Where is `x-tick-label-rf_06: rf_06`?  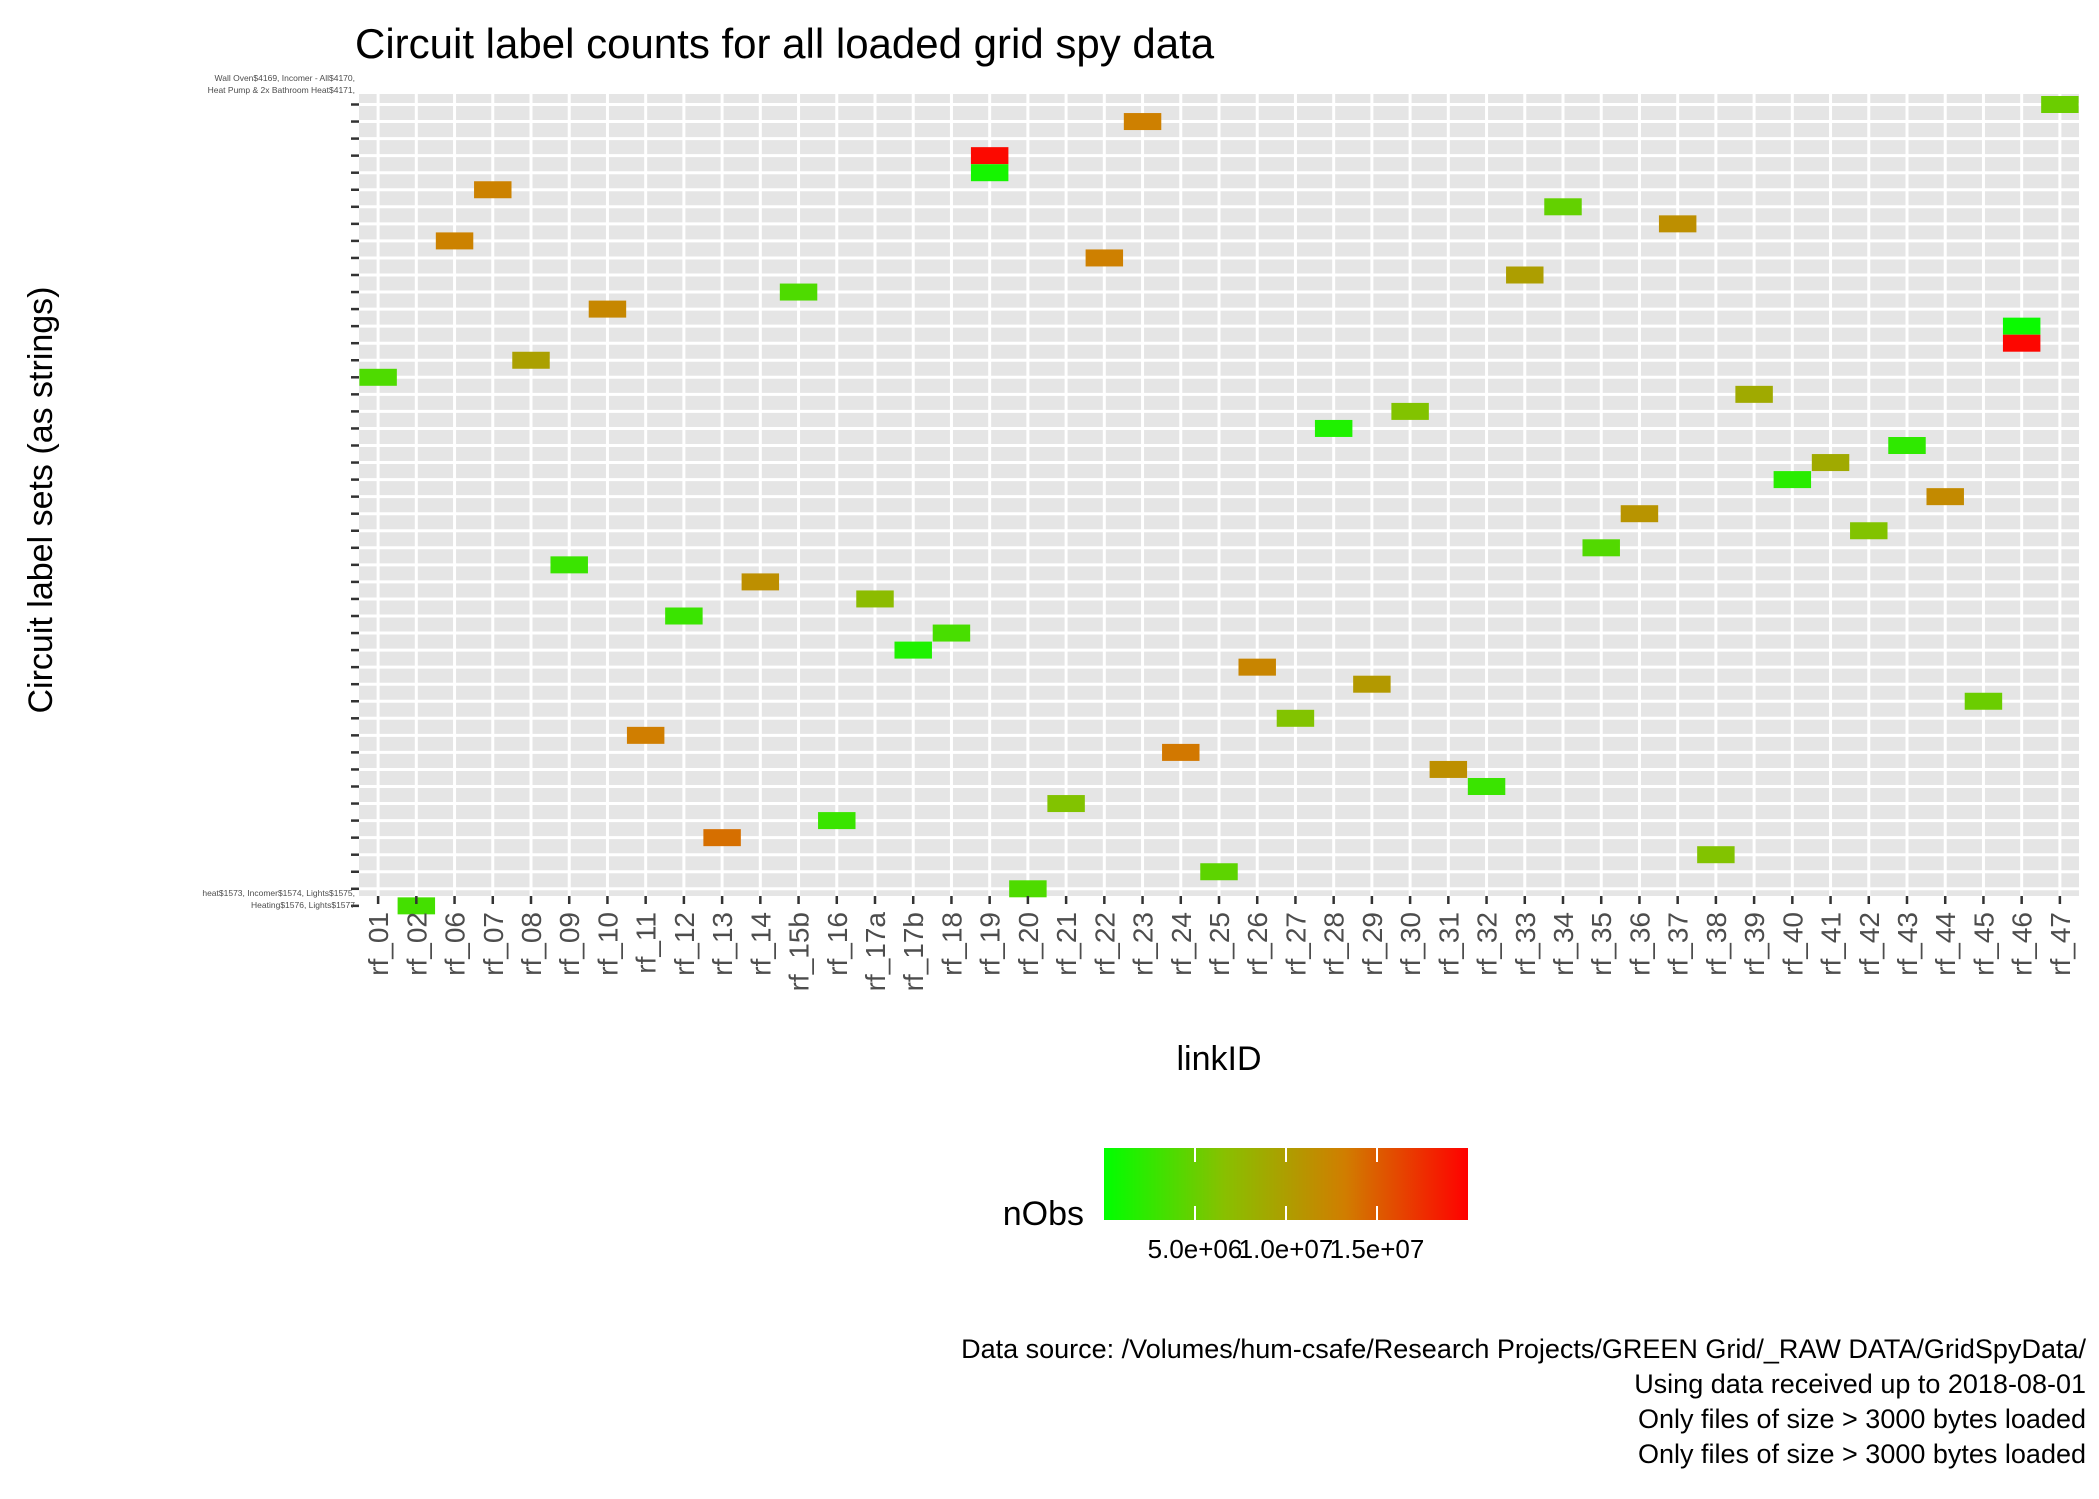
x-tick-label-rf_06: rf_06 is located at coordinates (455, 944).